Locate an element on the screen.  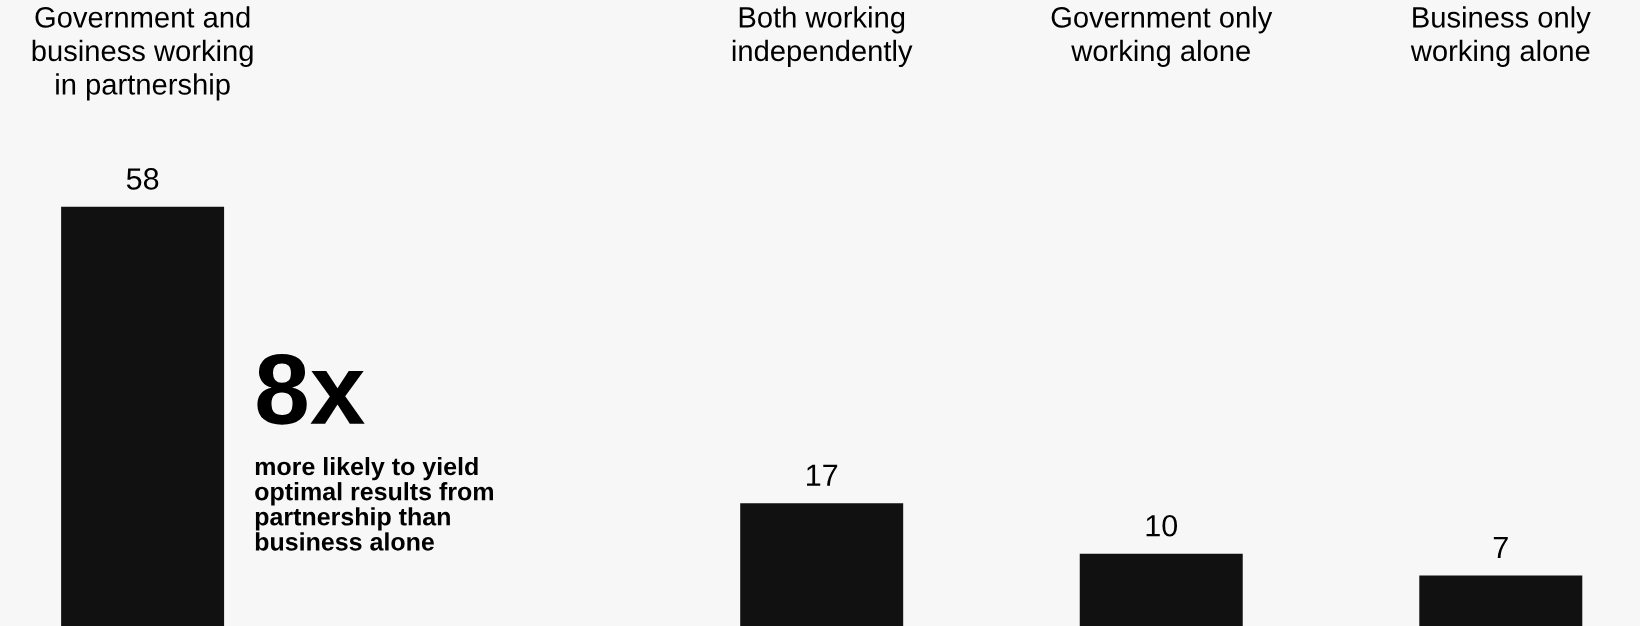
data-label: 7 is located at coordinates (1500, 547).